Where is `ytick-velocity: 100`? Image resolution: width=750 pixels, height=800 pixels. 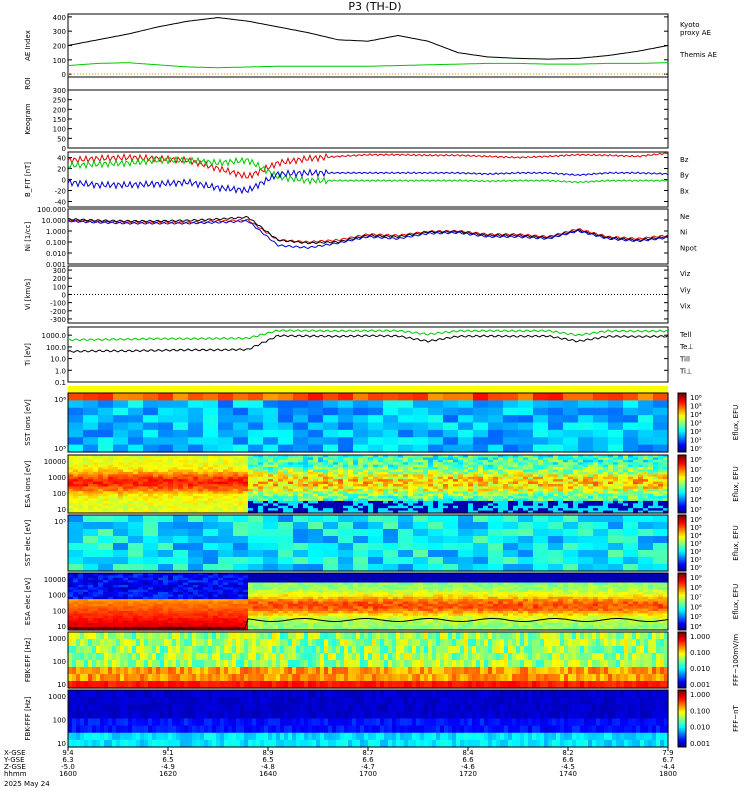 ytick-velocity: 100 is located at coordinates (59, 287).